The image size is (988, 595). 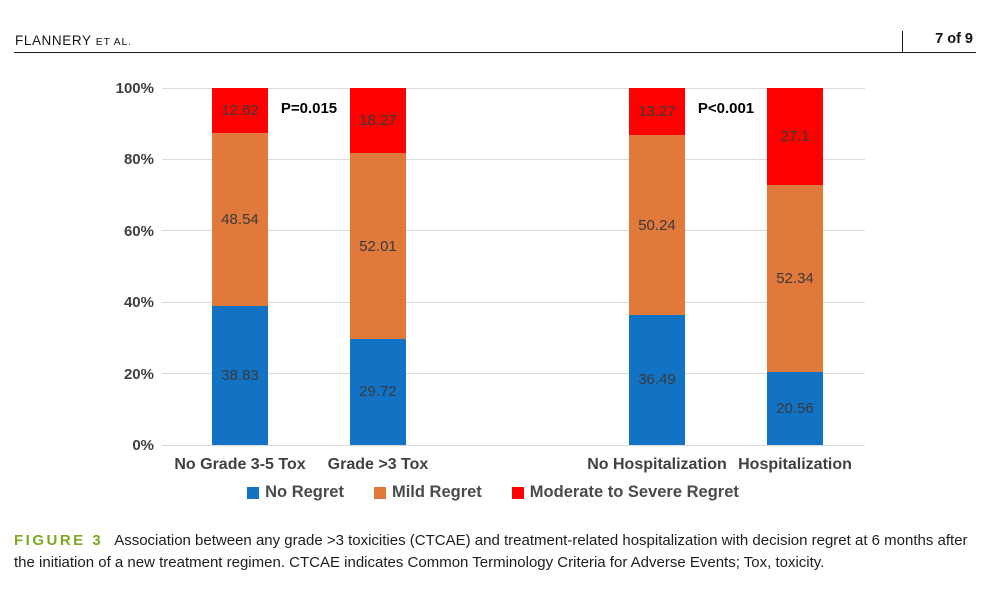 I want to click on bar-segment: 20.56, so click(x=795, y=408).